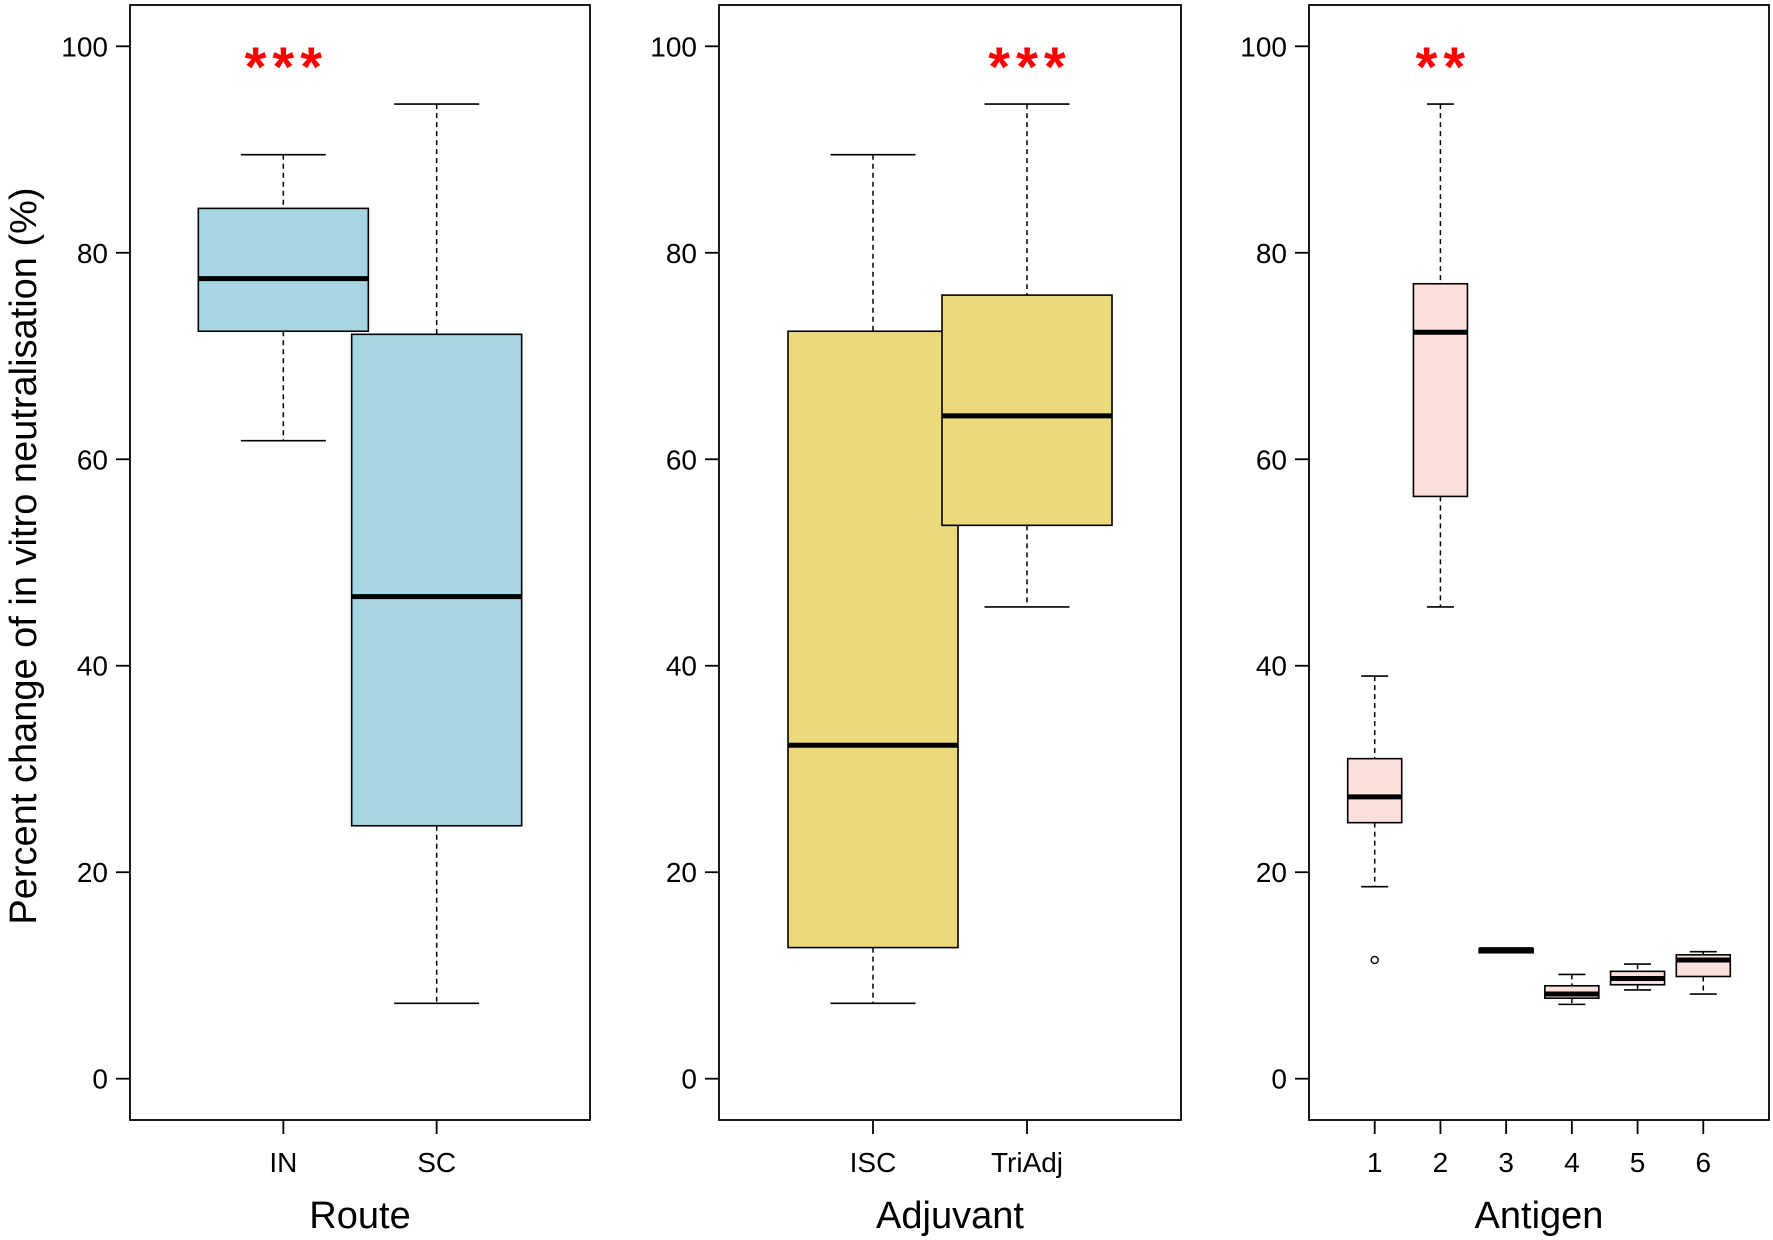 Image resolution: width=1773 pixels, height=1240 pixels. Describe the element at coordinates (1374, 960) in the screenshot. I see `outlier-point` at that location.